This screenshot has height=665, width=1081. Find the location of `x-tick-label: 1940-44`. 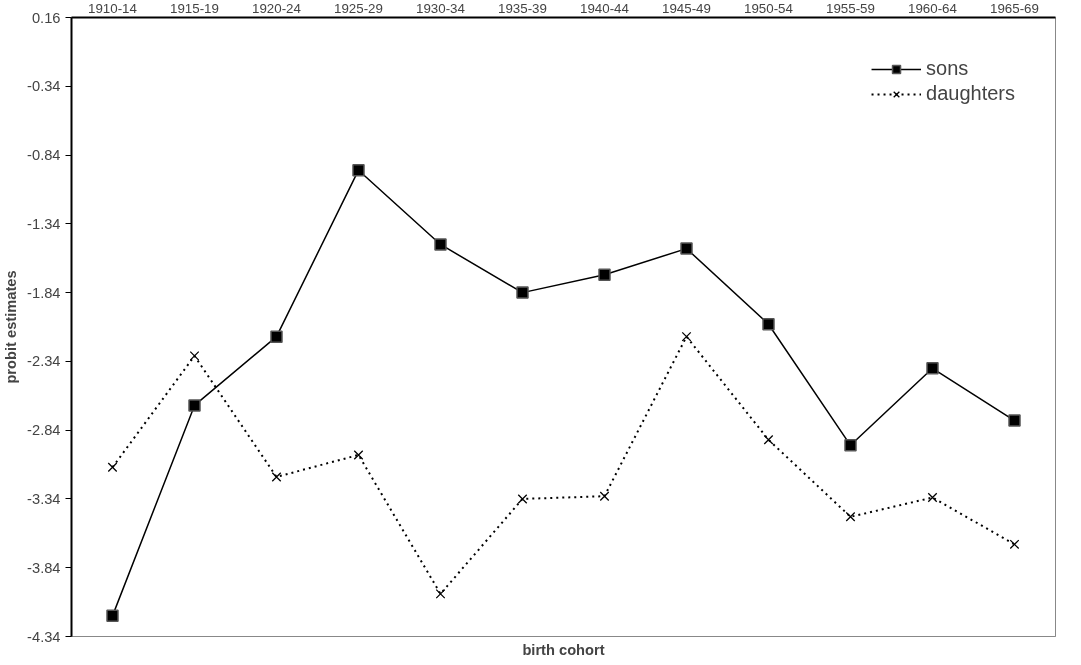

x-tick-label: 1940-44 is located at coordinates (605, 8).